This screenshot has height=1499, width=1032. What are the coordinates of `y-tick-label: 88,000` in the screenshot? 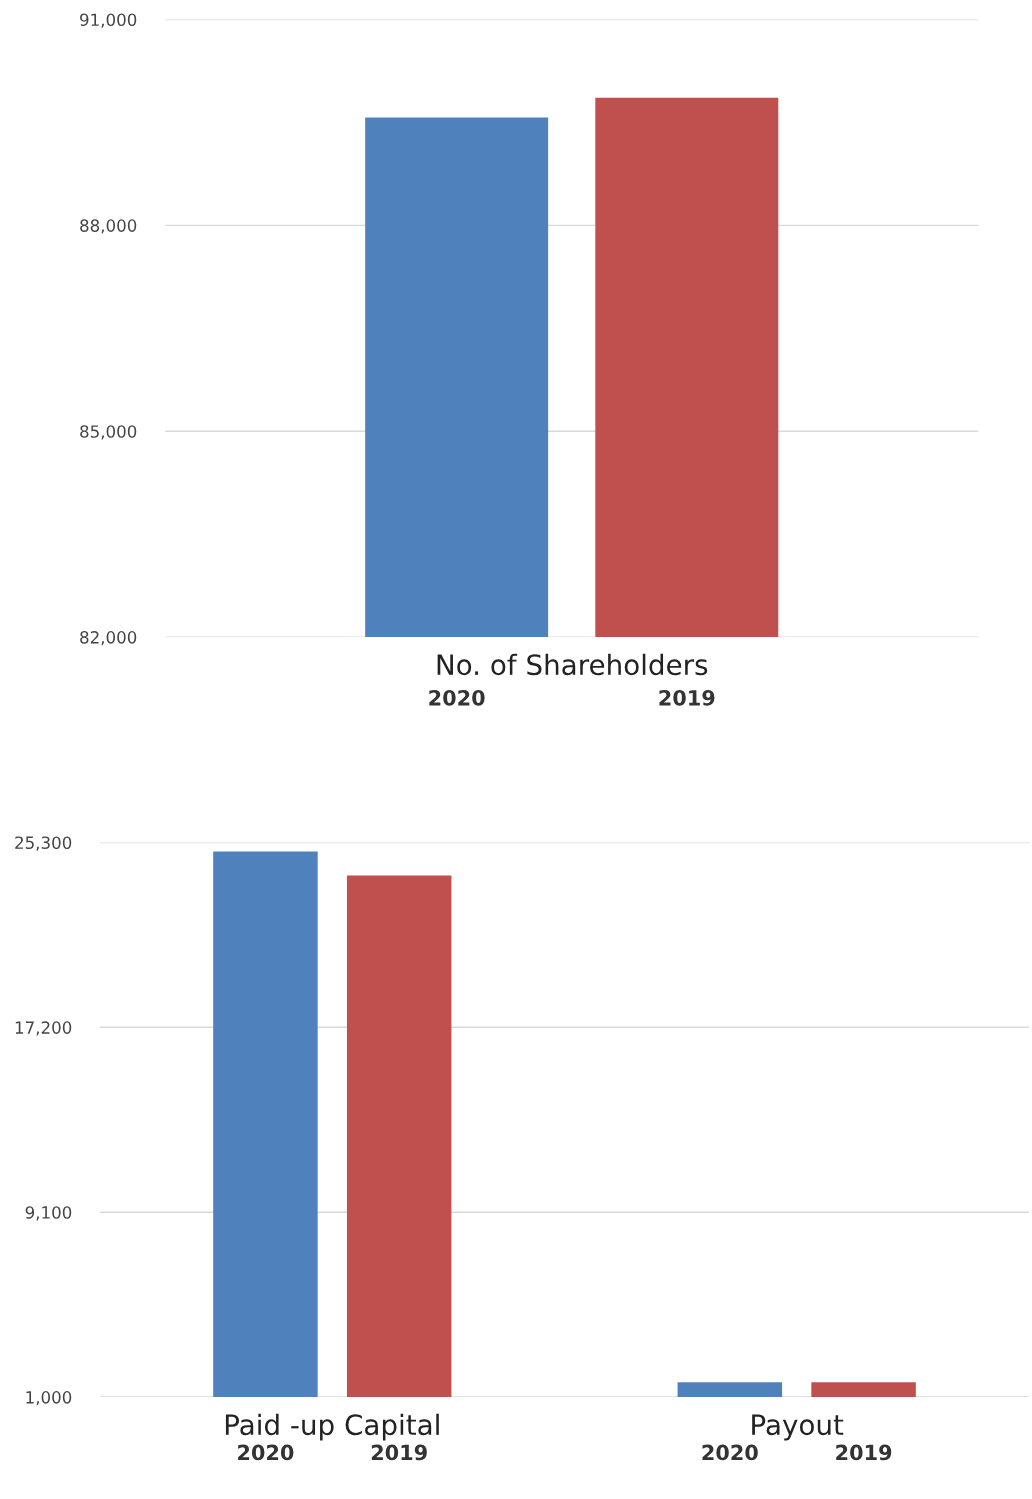 It's located at (108, 226).